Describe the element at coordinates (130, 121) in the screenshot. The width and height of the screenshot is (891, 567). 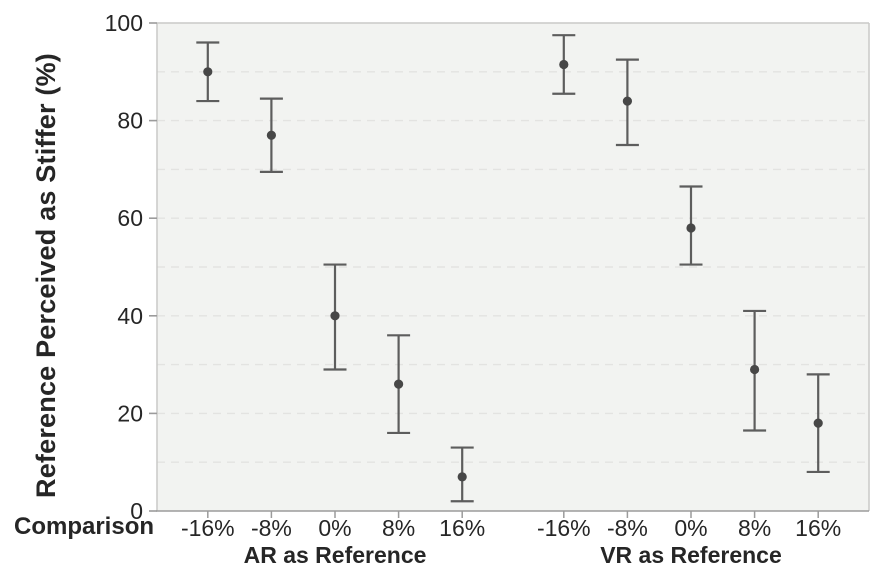
I see `y-tick-label: 80` at that location.